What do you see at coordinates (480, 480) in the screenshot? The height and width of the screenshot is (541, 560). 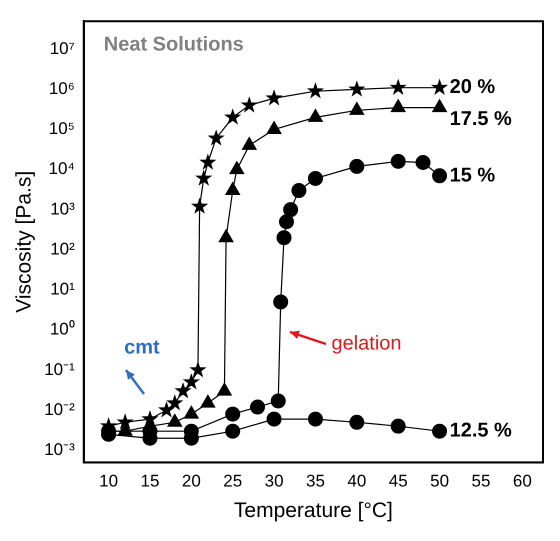 I see `x-tick-label: 55` at bounding box center [480, 480].